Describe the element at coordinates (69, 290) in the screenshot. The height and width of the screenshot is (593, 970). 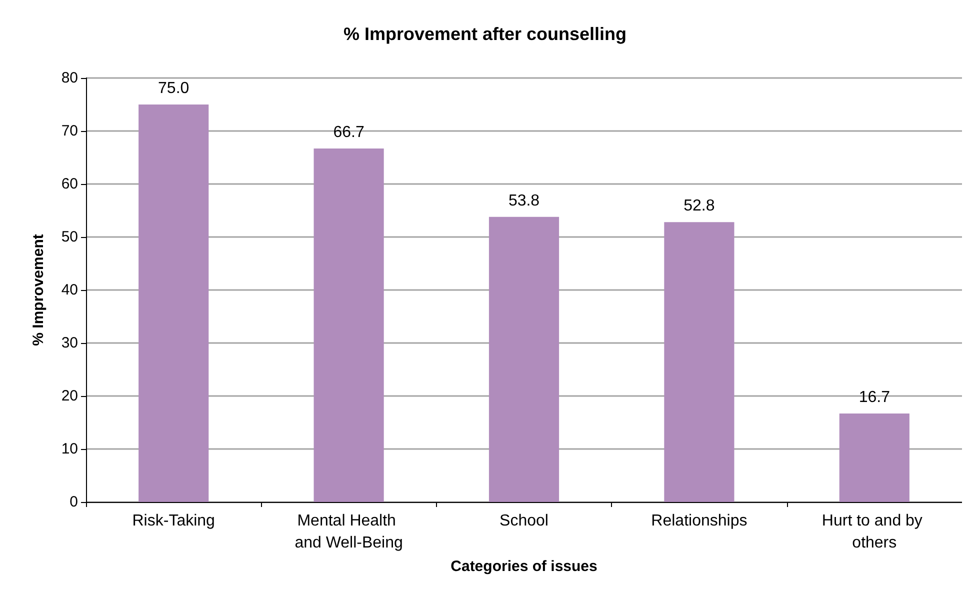
I see `y-tick-label: 40` at that location.